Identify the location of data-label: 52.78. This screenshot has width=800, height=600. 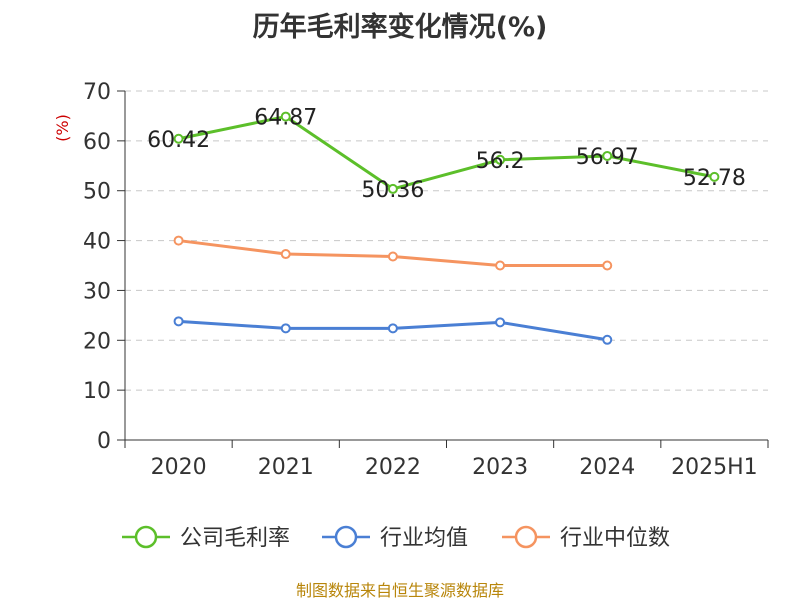
(714, 178).